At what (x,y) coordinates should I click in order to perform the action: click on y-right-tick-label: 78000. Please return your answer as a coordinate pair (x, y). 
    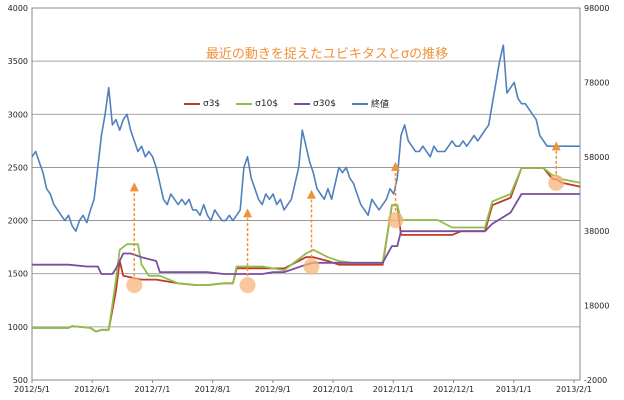
    Looking at the image, I should click on (596, 82).